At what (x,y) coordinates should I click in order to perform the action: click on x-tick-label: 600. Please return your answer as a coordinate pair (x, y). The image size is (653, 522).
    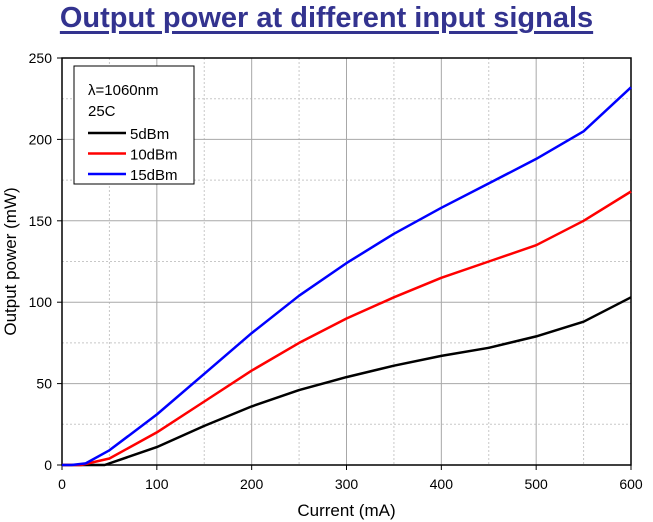
    Looking at the image, I should click on (631, 484).